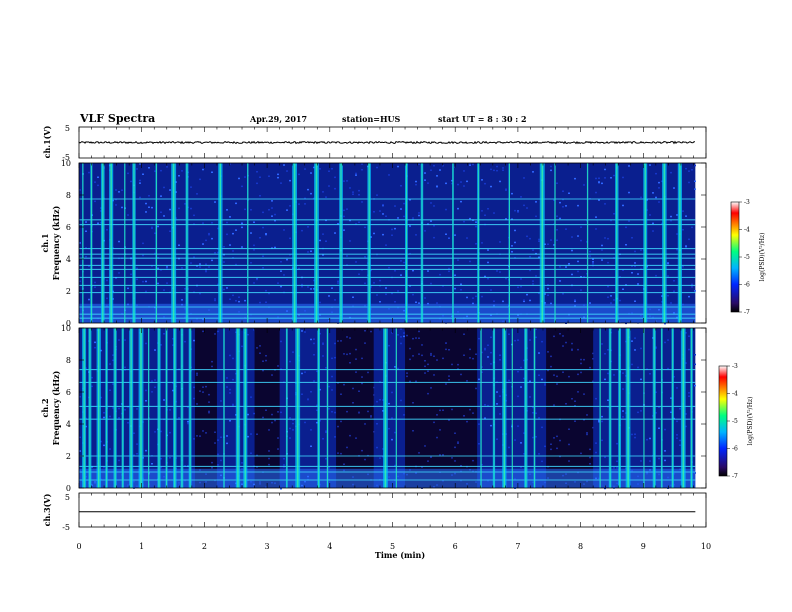 Image resolution: width=792 pixels, height=612 pixels. I want to click on y-tick-label: 8, so click(68, 195).